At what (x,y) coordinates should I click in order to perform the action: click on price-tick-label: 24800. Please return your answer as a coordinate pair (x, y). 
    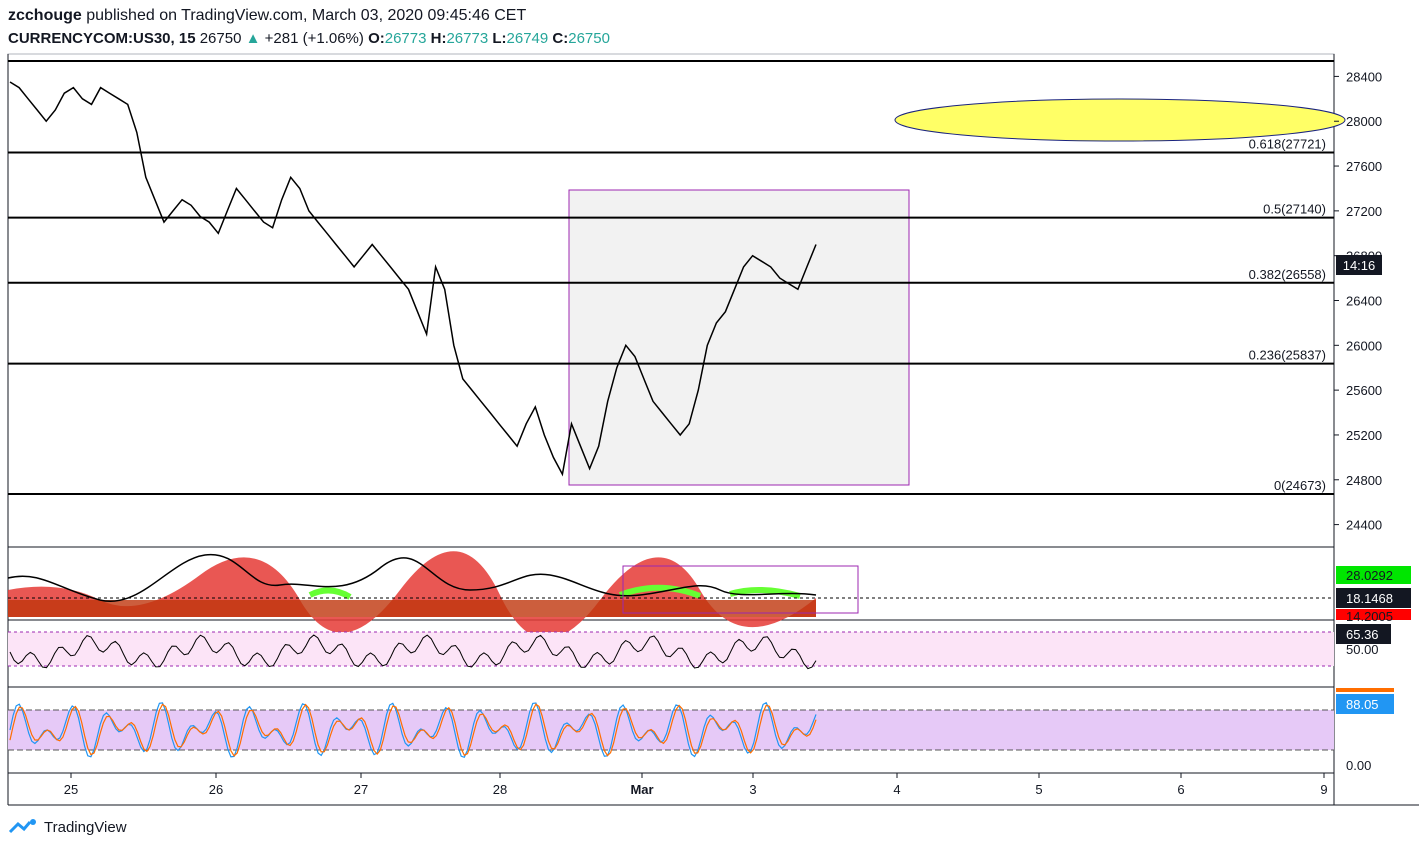
    Looking at the image, I should click on (1364, 480).